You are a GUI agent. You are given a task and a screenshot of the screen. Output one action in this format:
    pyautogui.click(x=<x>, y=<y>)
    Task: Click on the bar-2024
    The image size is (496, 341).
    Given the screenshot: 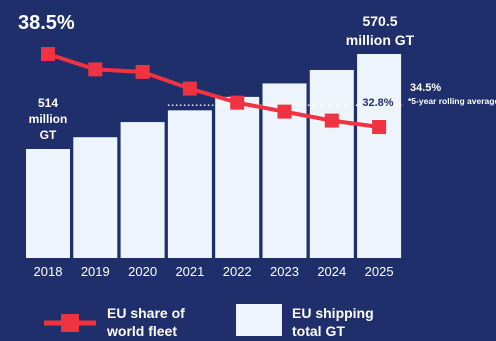 What is the action you would take?
    pyautogui.click(x=331, y=163)
    